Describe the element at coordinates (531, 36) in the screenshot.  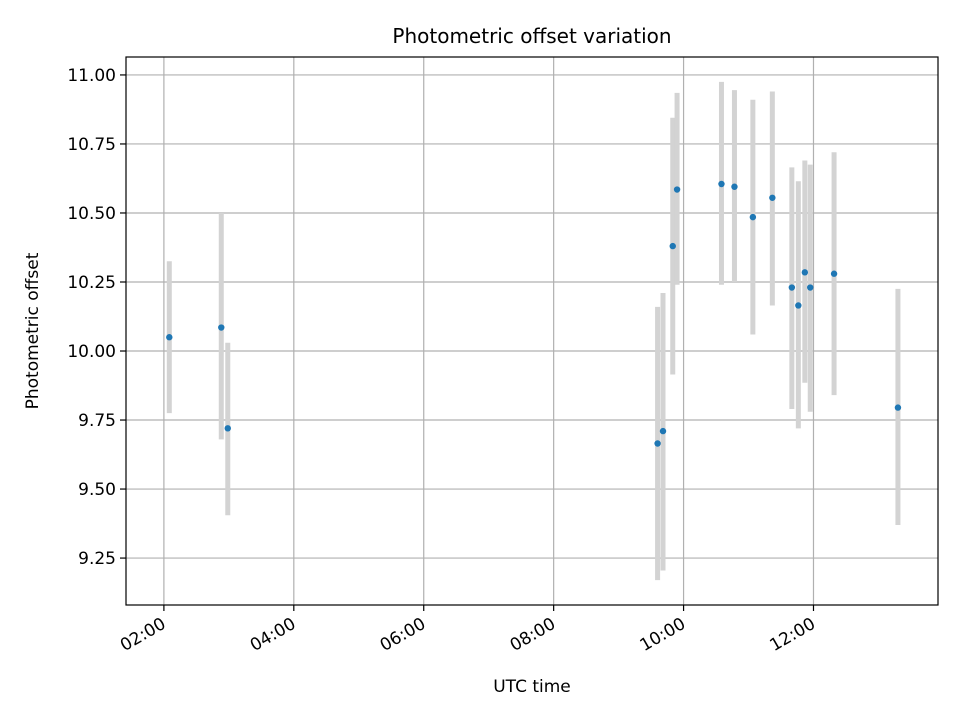
I see `chart-title: Photometric offset variation` at that location.